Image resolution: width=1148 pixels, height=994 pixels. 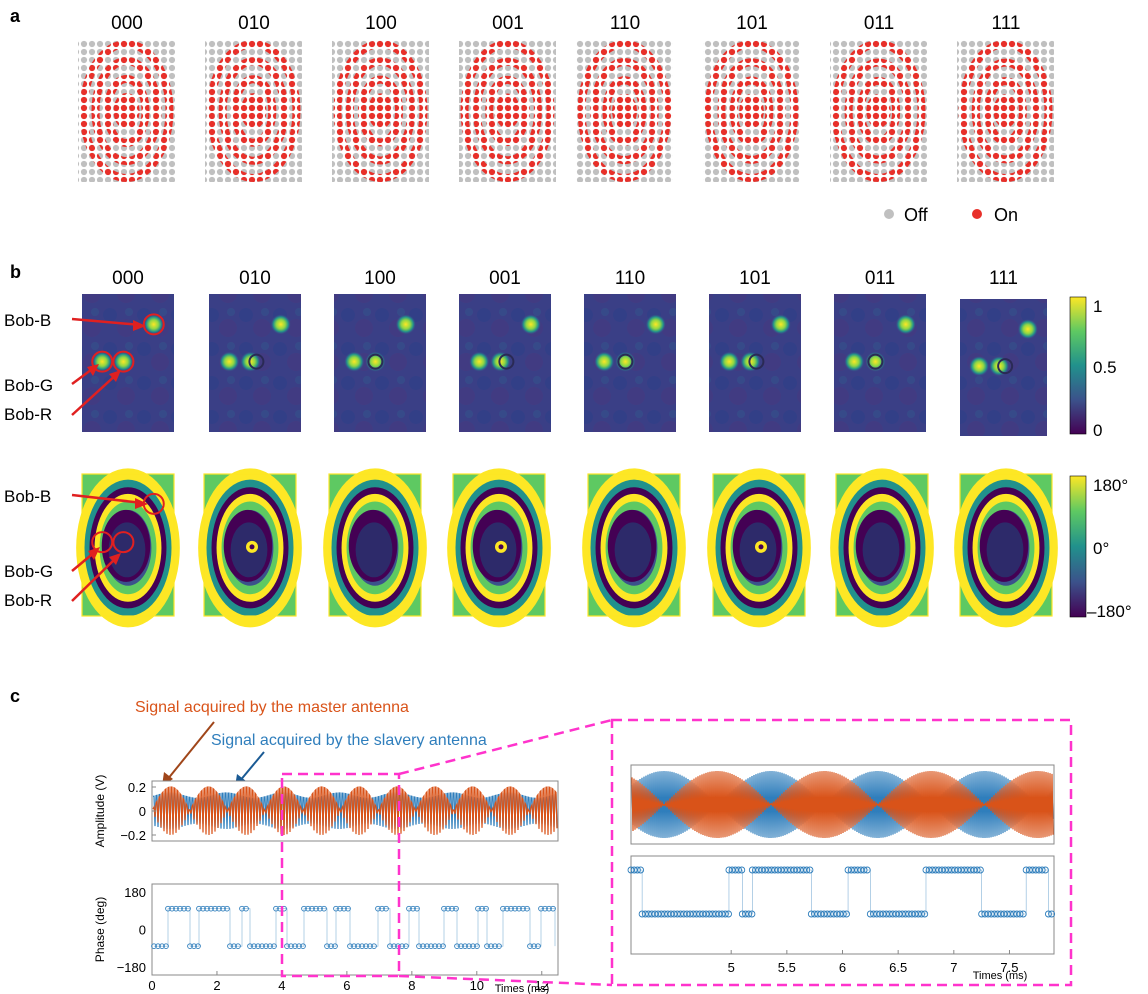 I want to click on phase-ytick: 0, so click(x=142, y=930).